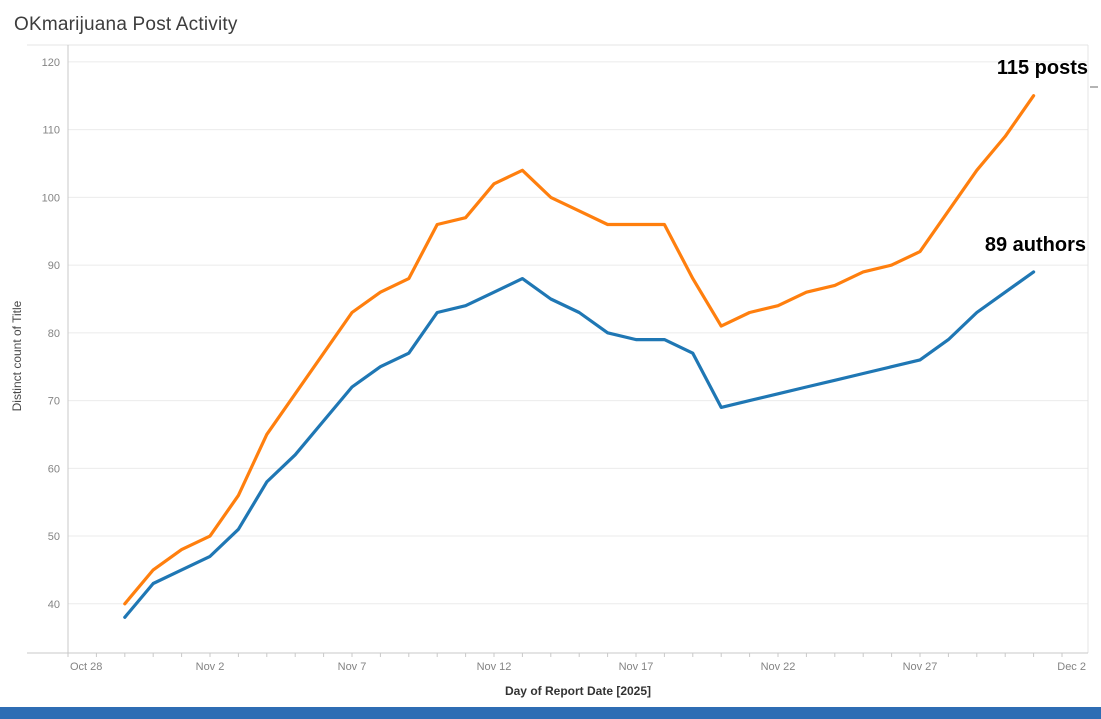 Image resolution: width=1101 pixels, height=719 pixels. Describe the element at coordinates (54, 469) in the screenshot. I see `y-tick-label: 60` at that location.